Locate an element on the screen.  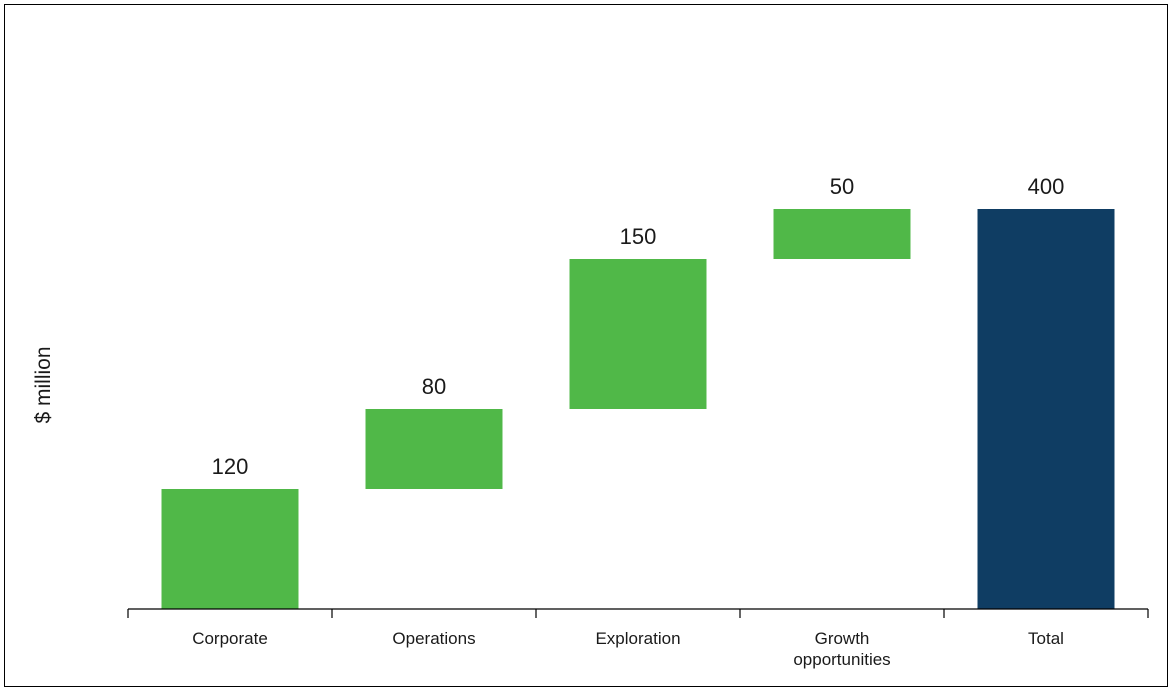
x-tick-label: Operations is located at coordinates (433, 638).